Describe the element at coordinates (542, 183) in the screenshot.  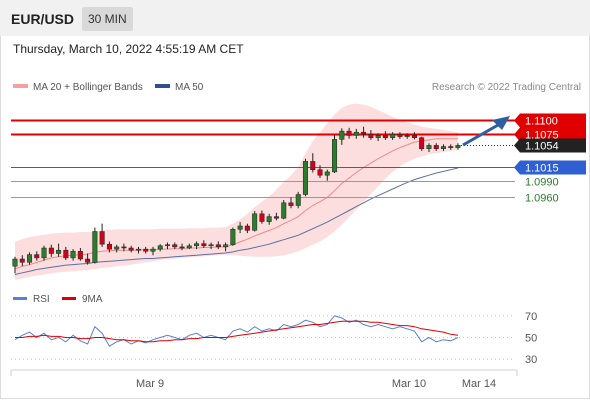
I see `support-level-1-label: 1.0990` at that location.